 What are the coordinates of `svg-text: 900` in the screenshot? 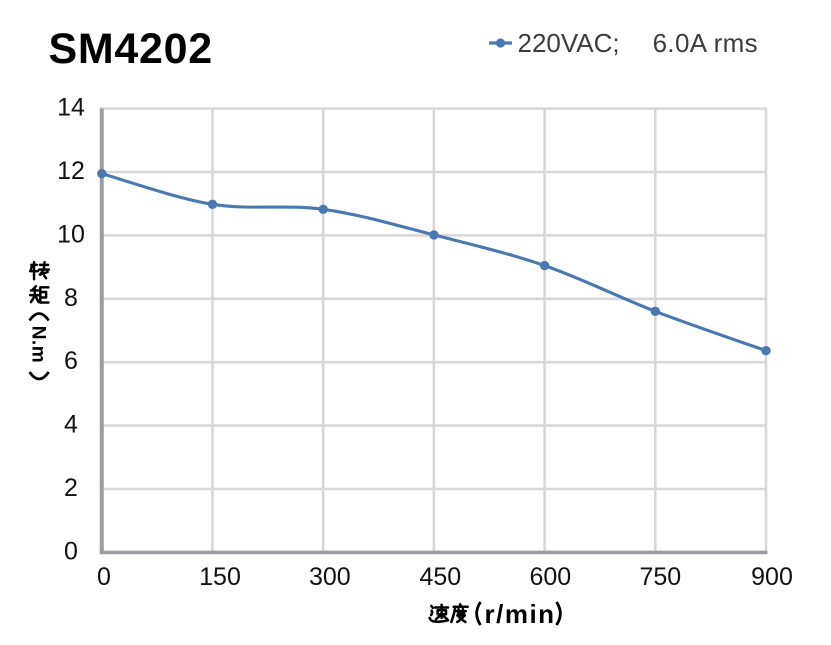 It's located at (772, 577).